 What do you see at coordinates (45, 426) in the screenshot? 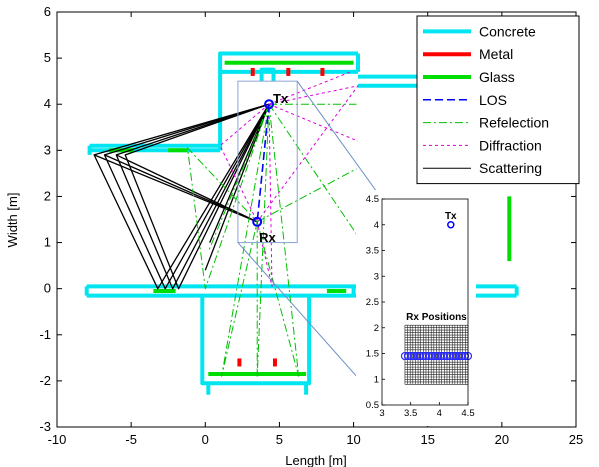
I see `y-tick-label: -3` at bounding box center [45, 426].